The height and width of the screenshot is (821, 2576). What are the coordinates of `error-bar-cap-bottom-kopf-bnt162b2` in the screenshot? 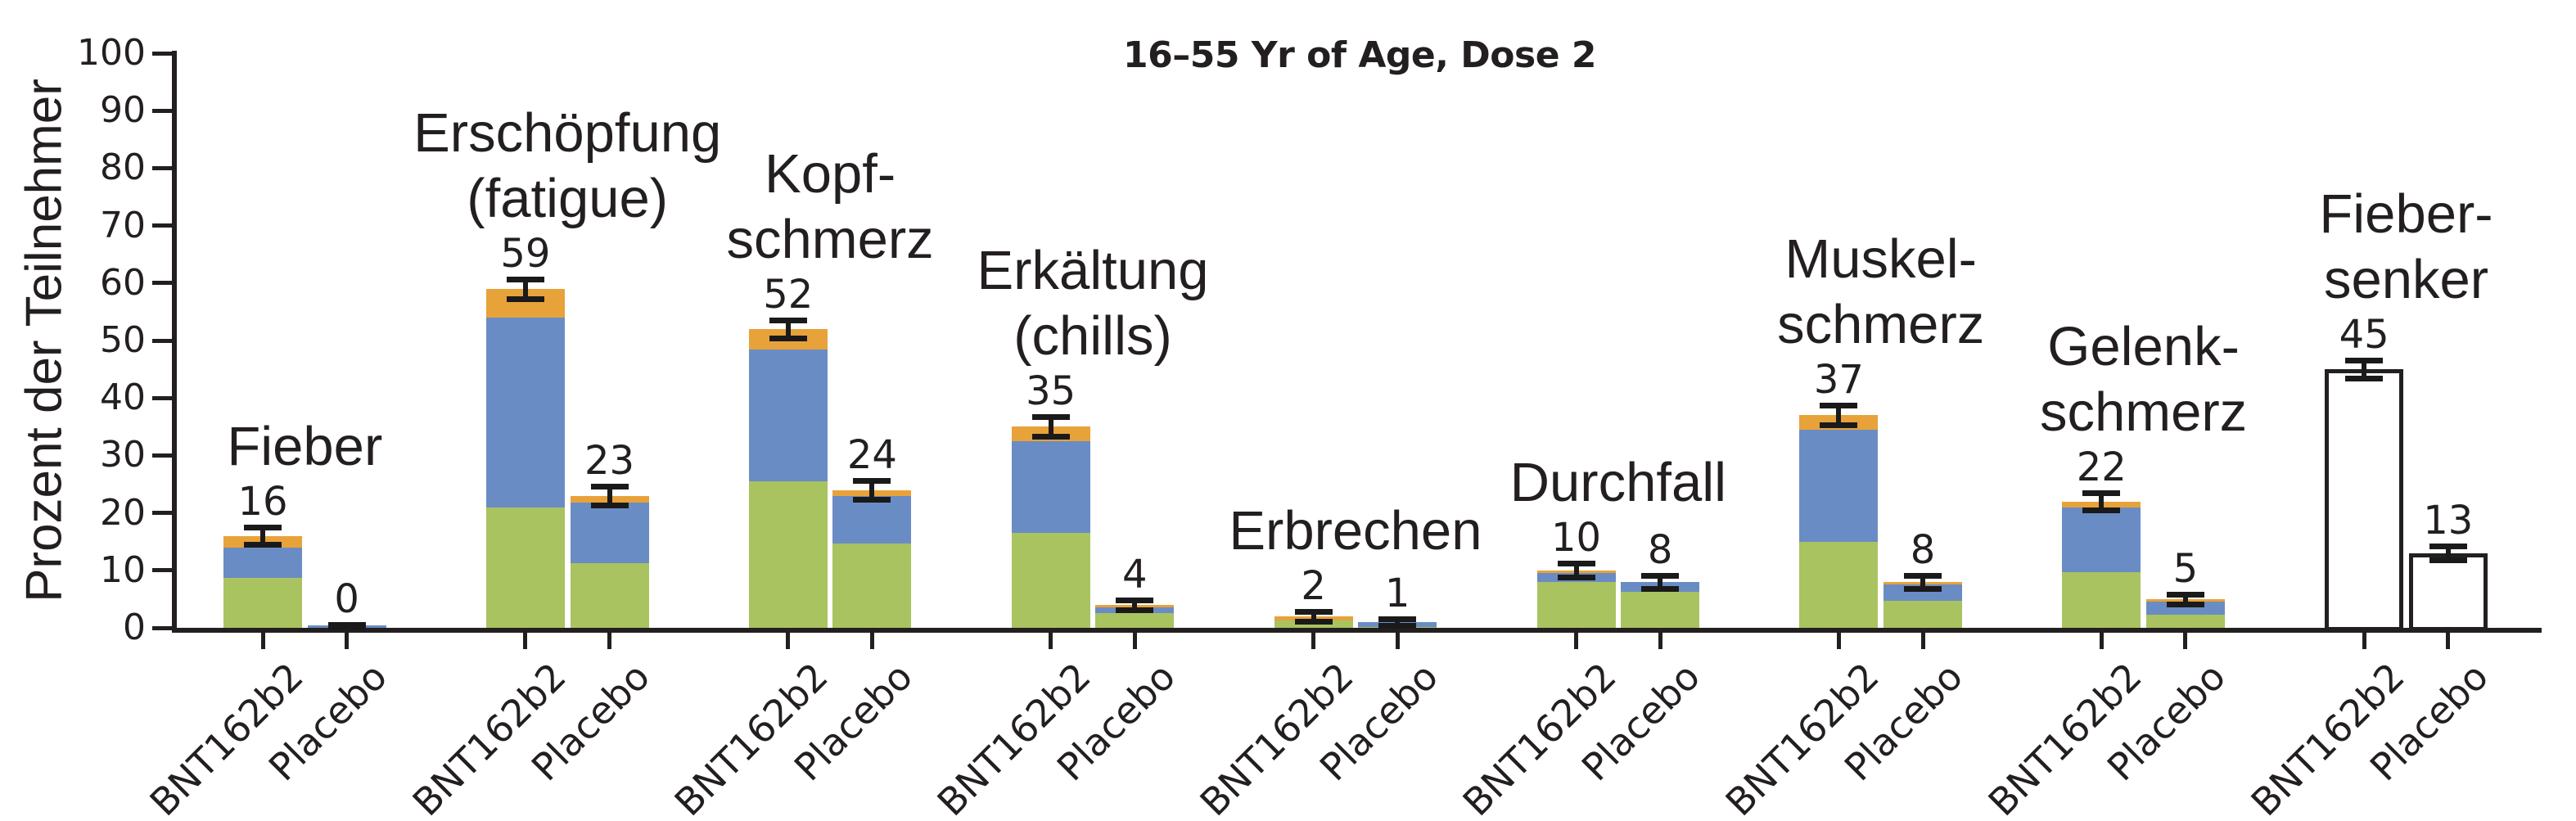 It's located at (788, 339).